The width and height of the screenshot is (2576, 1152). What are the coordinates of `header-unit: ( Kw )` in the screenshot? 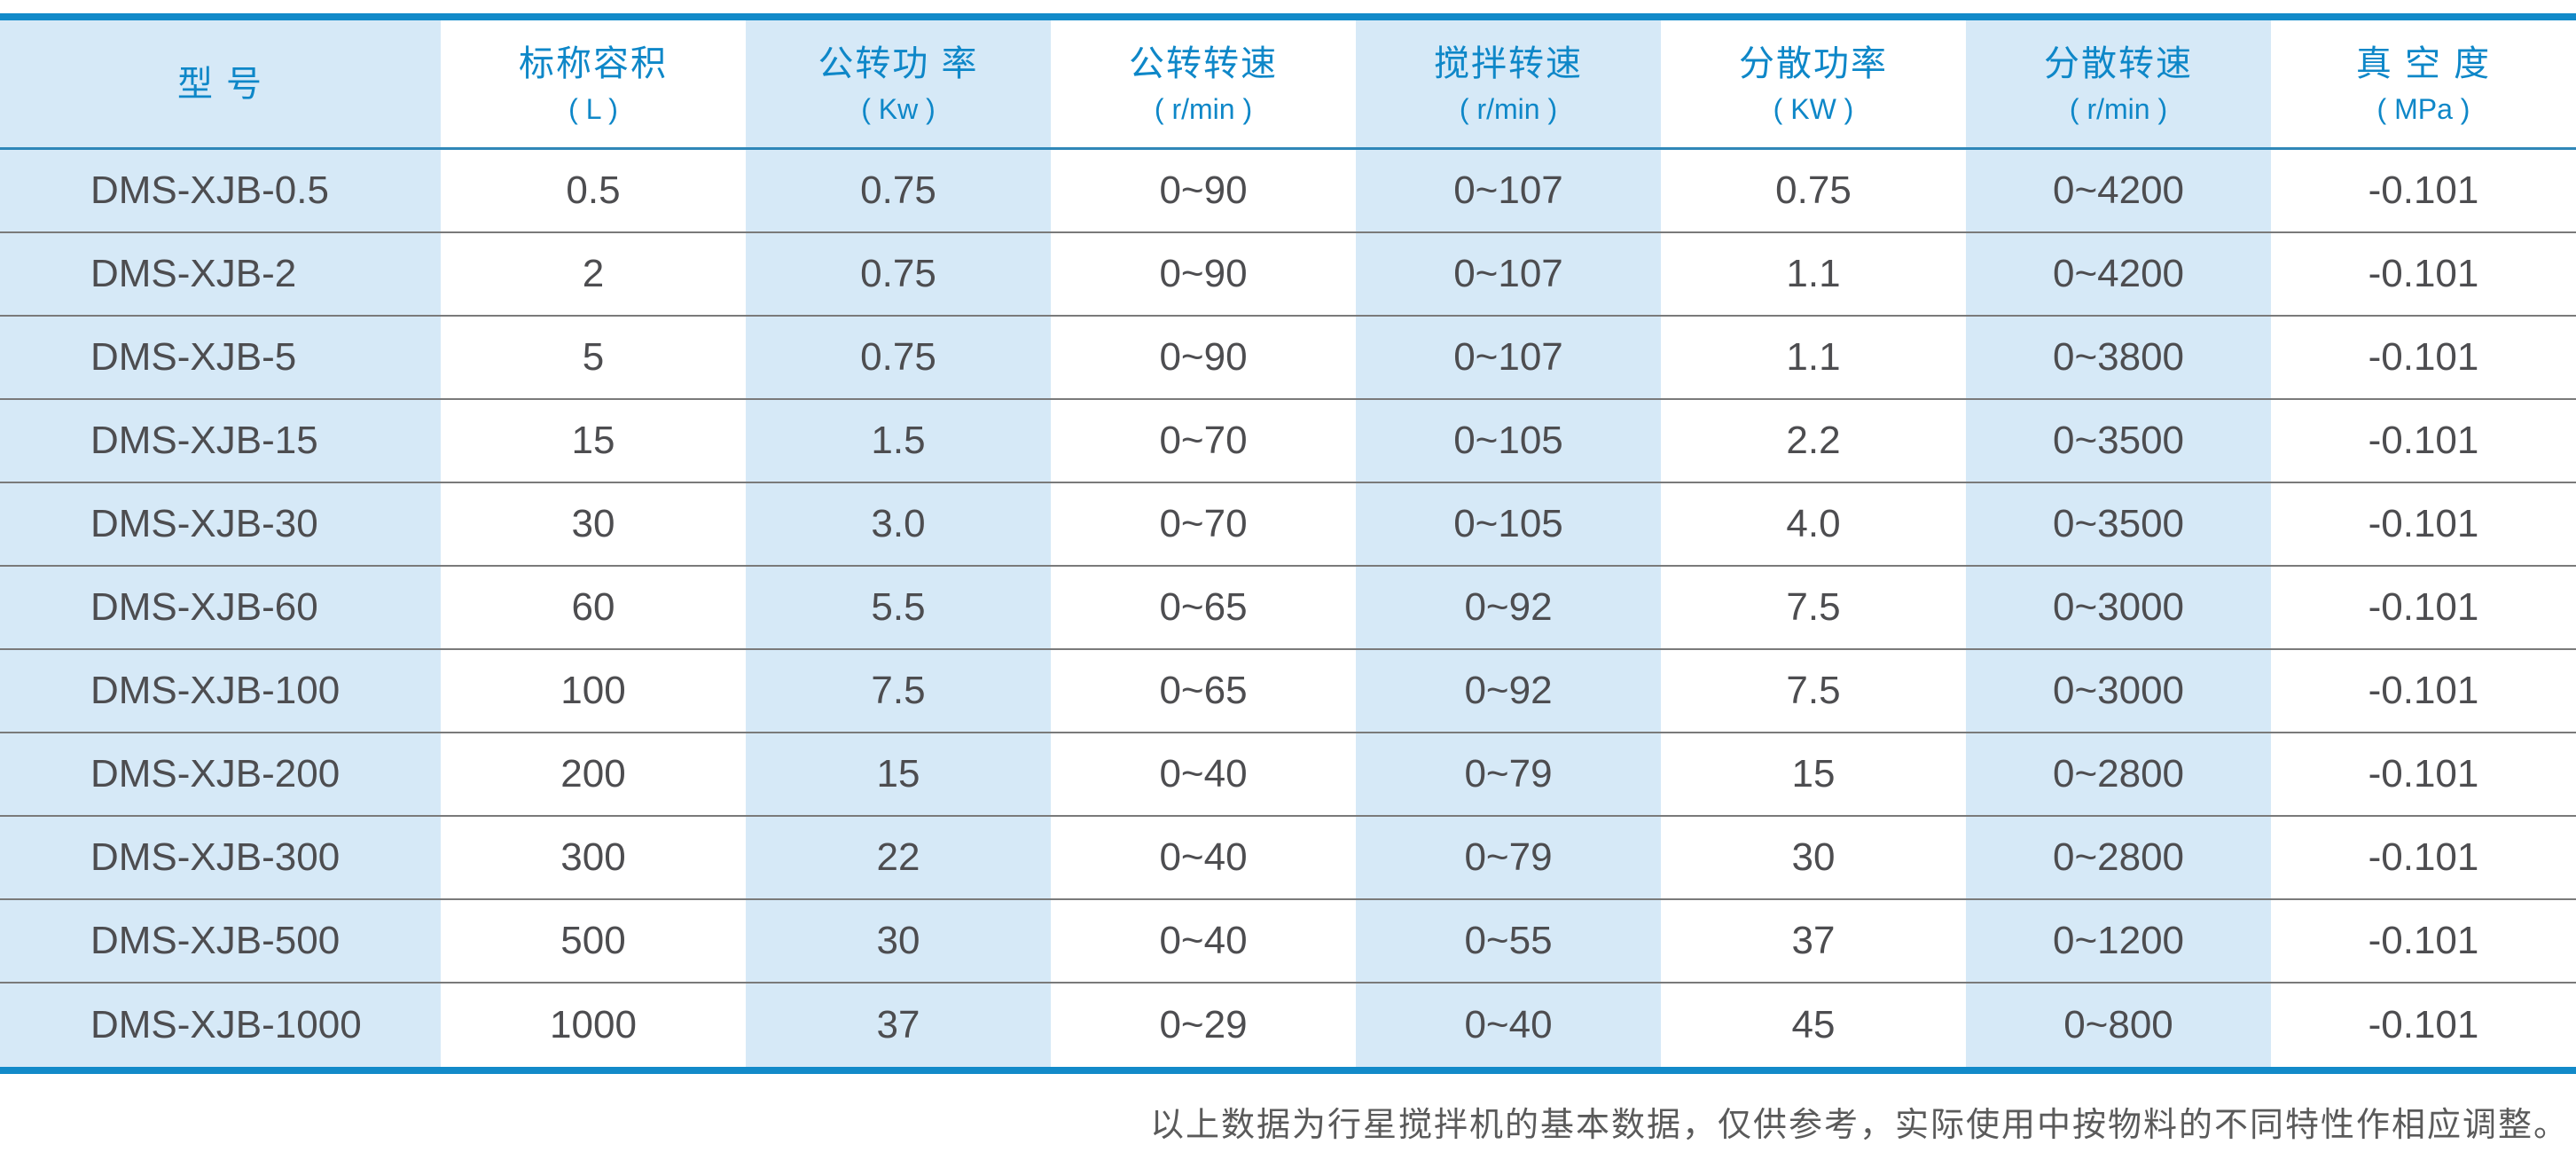 It's located at (898, 109).